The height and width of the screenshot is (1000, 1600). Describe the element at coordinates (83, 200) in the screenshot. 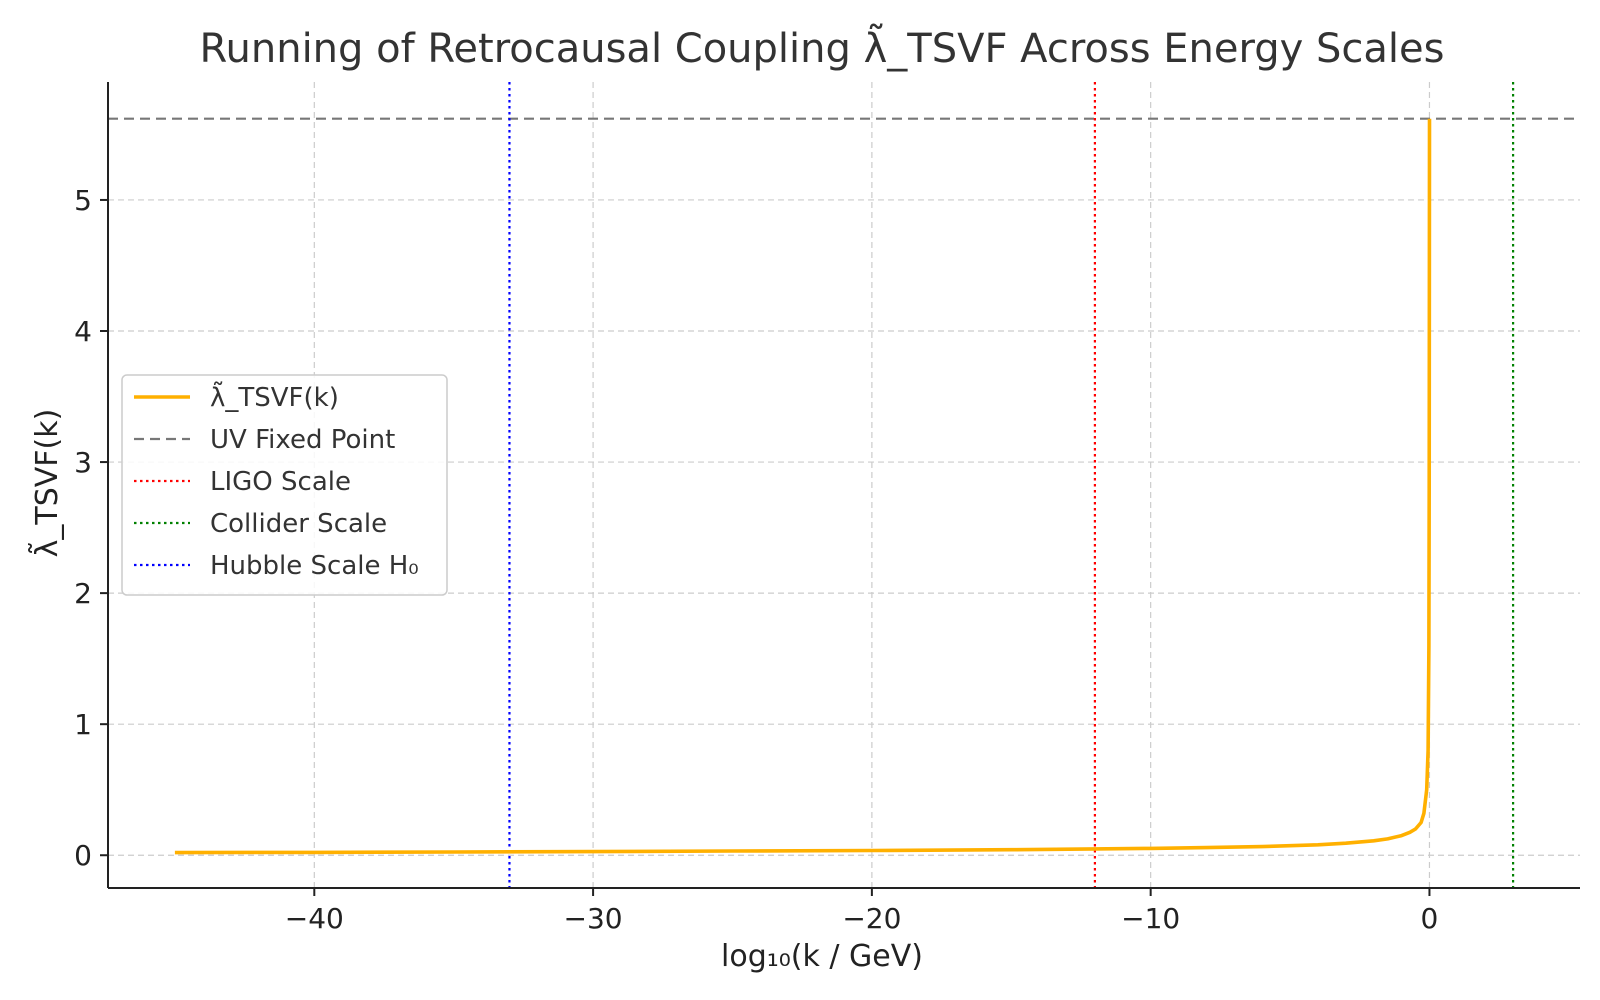

I see `y-tick-label-5: 5` at that location.